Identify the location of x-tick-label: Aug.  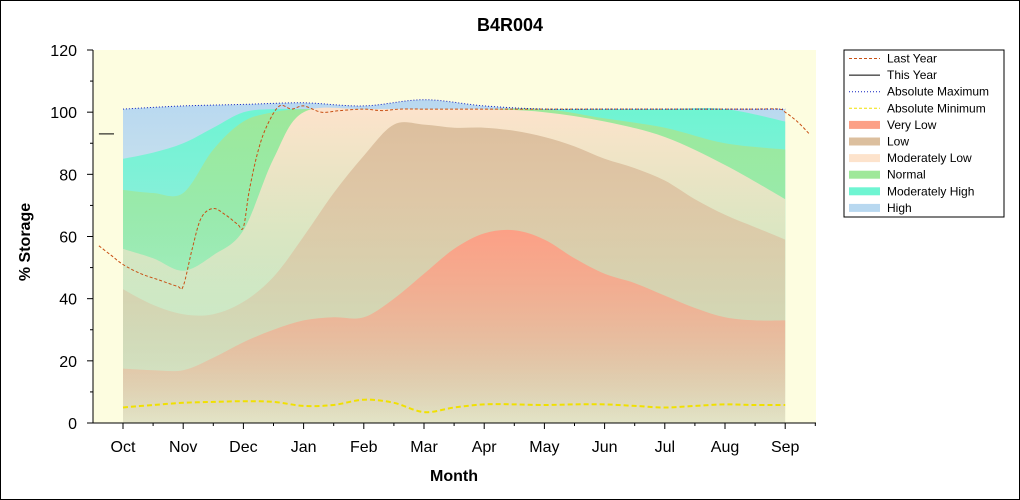
(725, 447).